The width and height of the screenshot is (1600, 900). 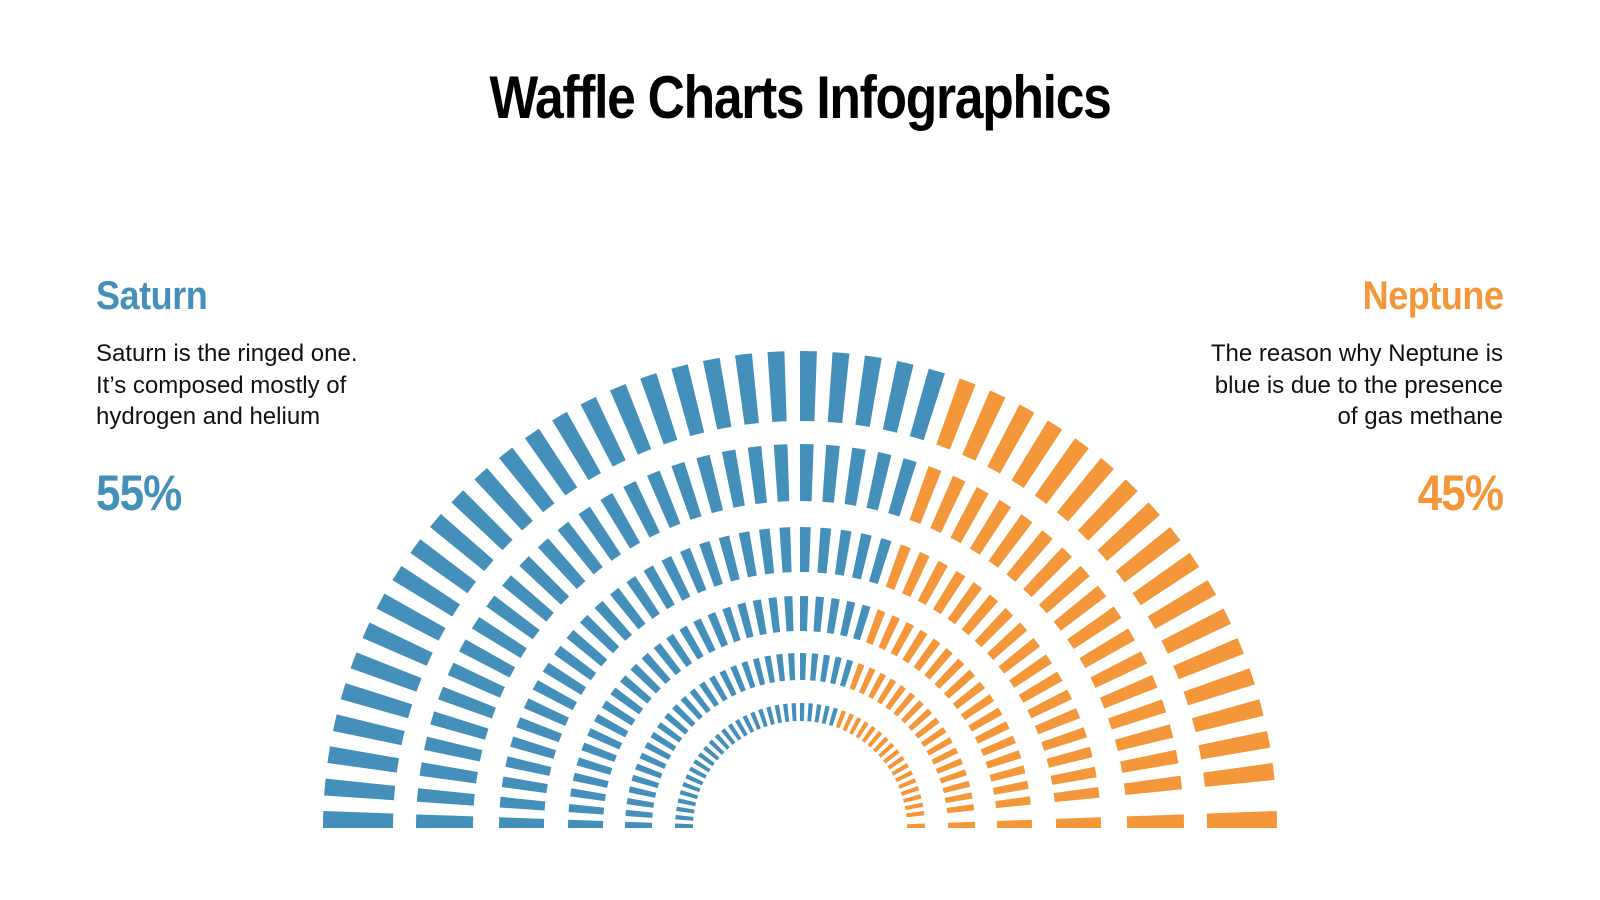 I want to click on page-title: Waffle Charts Infographics, so click(x=800, y=97).